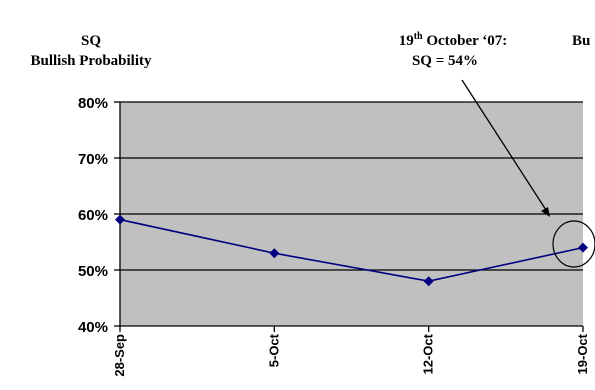 The width and height of the screenshot is (595, 390). I want to click on y-tick-label: 70%, so click(93, 159).